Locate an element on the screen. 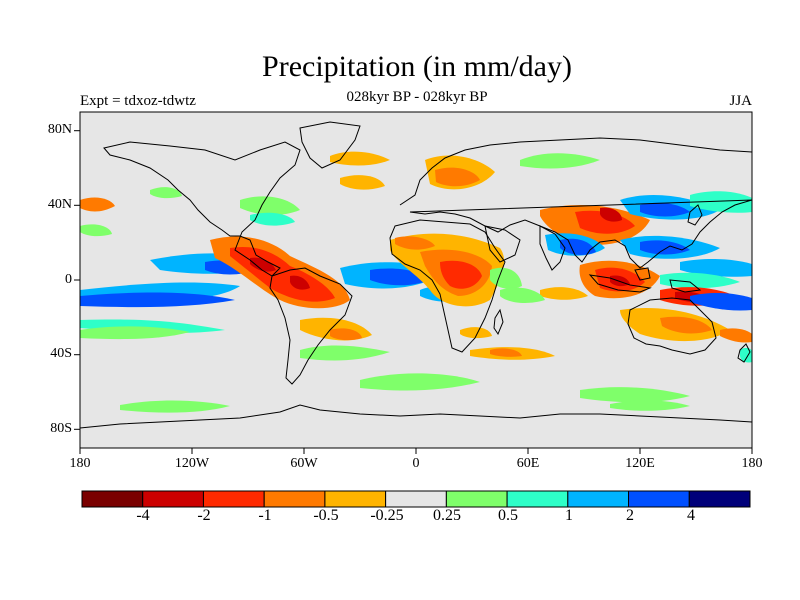 This screenshot has height=600, width=800. japan-coast is located at coordinates (695, 215).